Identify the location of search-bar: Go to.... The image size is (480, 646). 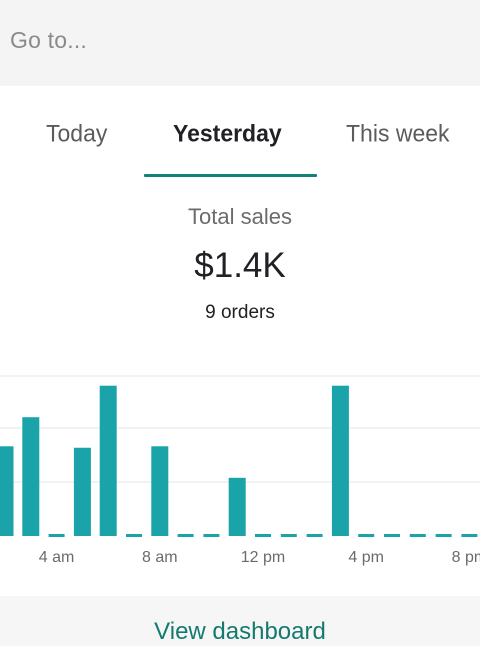
(240, 43).